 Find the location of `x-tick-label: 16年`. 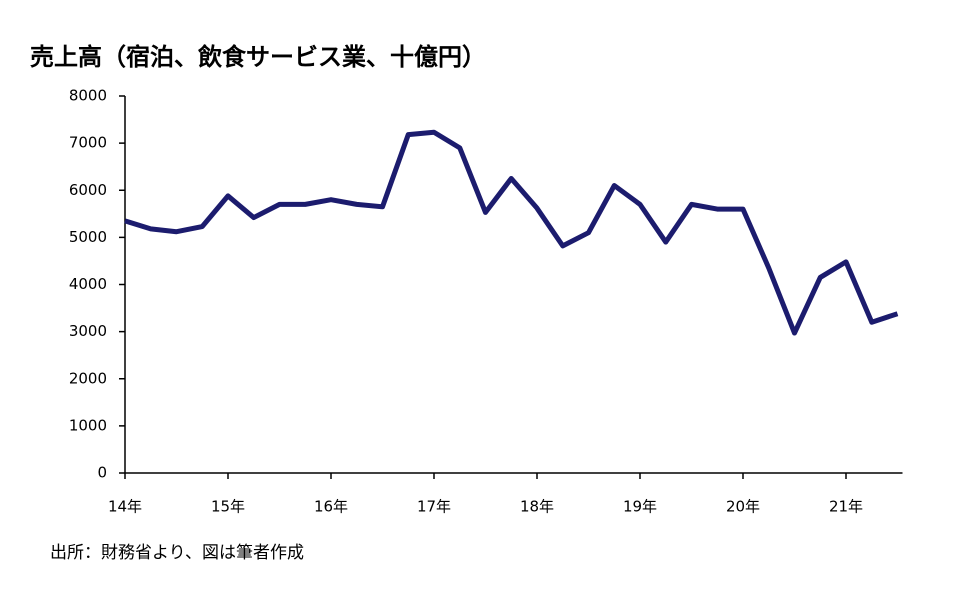

x-tick-label: 16年 is located at coordinates (331, 507).